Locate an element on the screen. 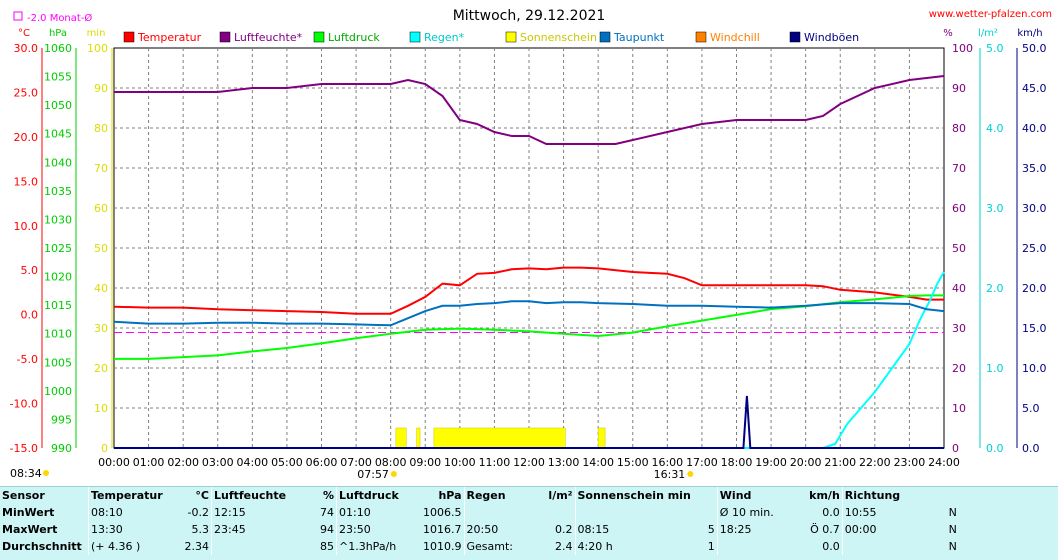 This screenshot has height=560, width=1058. temp-axis-unit: °C is located at coordinates (24, 33).